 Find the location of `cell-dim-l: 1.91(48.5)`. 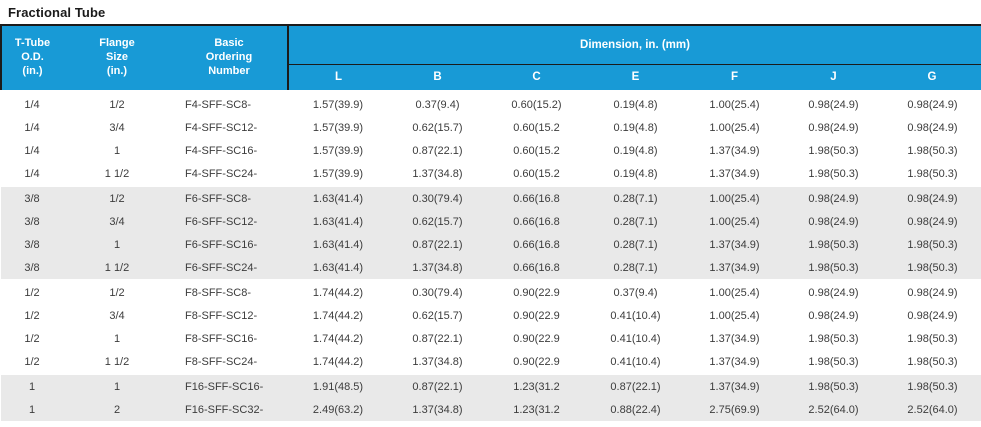

cell-dim-l: 1.91(48.5) is located at coordinates (338, 385).